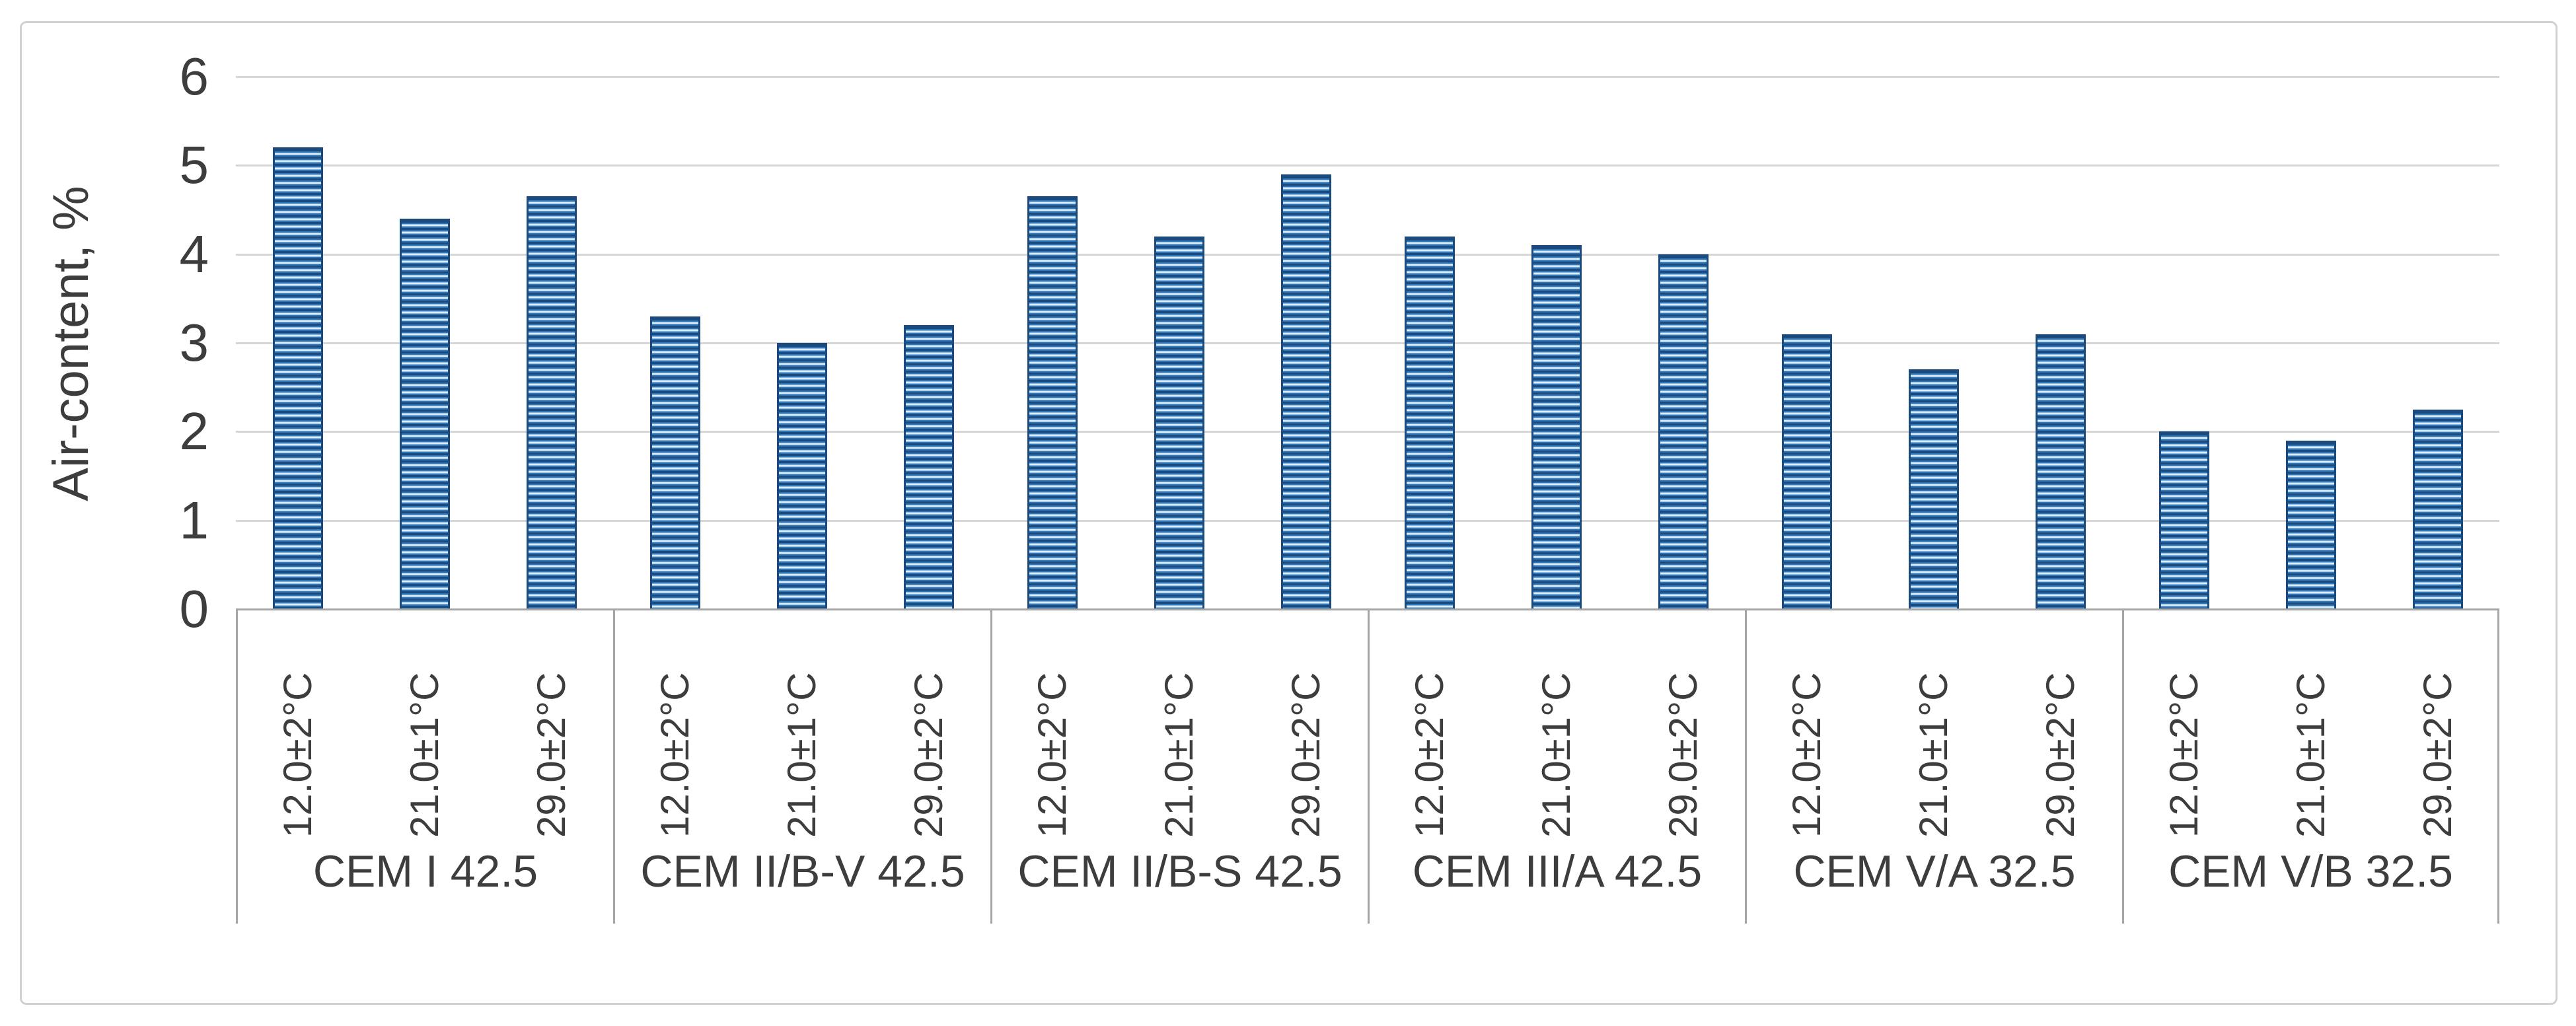 This screenshot has height=1026, width=2576. Describe the element at coordinates (194, 253) in the screenshot. I see `y-tick-label: 4` at that location.